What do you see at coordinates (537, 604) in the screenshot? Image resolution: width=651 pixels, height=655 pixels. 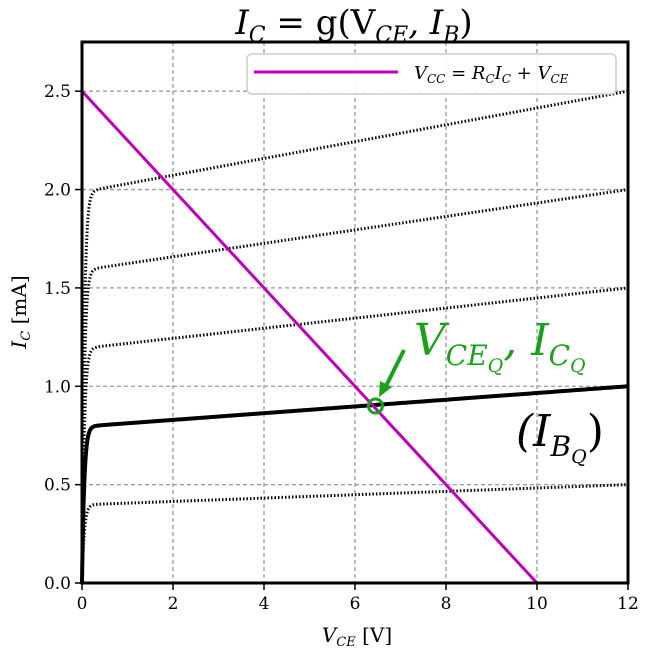 I see `x-tick-label: 10` at bounding box center [537, 604].